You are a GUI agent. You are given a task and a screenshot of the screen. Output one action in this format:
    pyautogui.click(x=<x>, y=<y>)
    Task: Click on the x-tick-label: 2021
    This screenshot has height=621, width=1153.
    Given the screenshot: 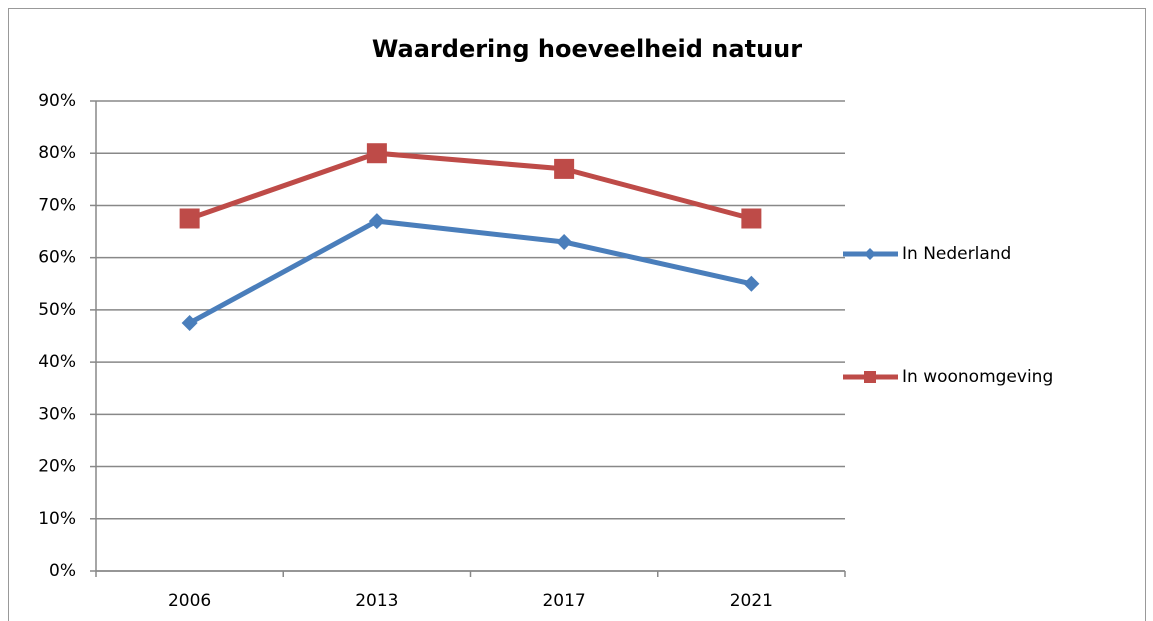 What is the action you would take?
    pyautogui.click(x=751, y=601)
    